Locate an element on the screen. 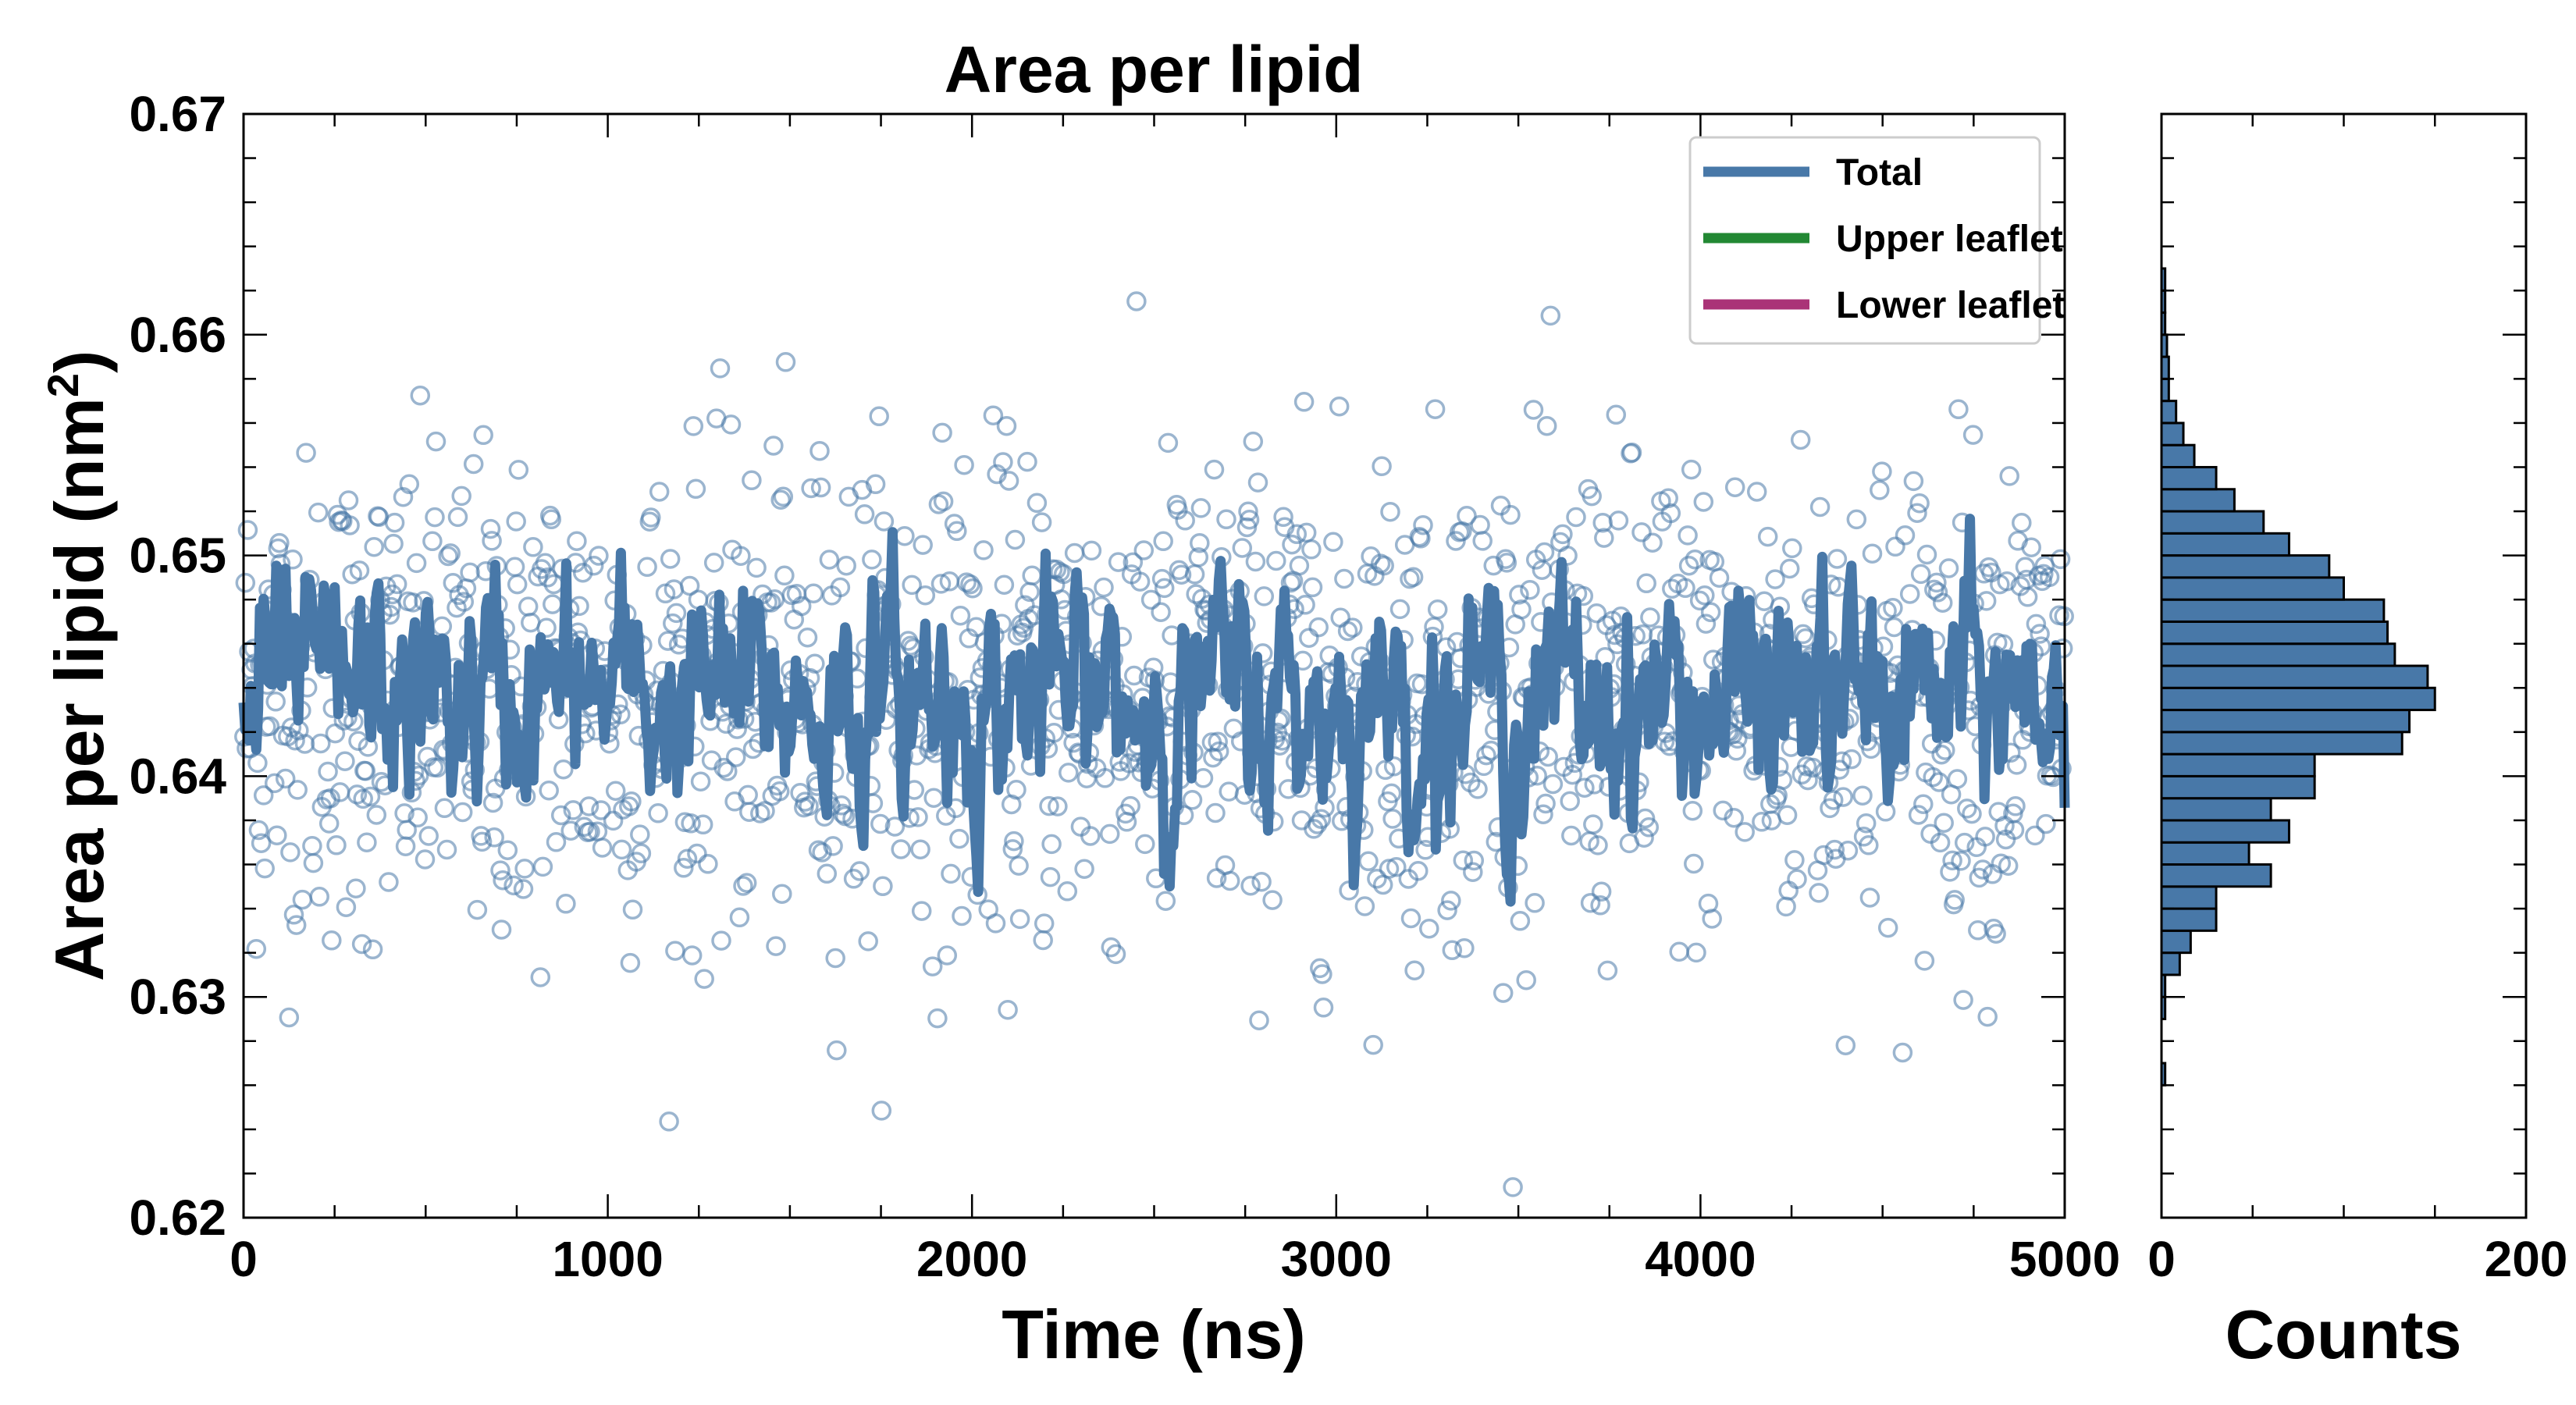 The image size is (2576, 1405). histogram-plot: 0 200 Counts is located at coordinates (2357, 743).